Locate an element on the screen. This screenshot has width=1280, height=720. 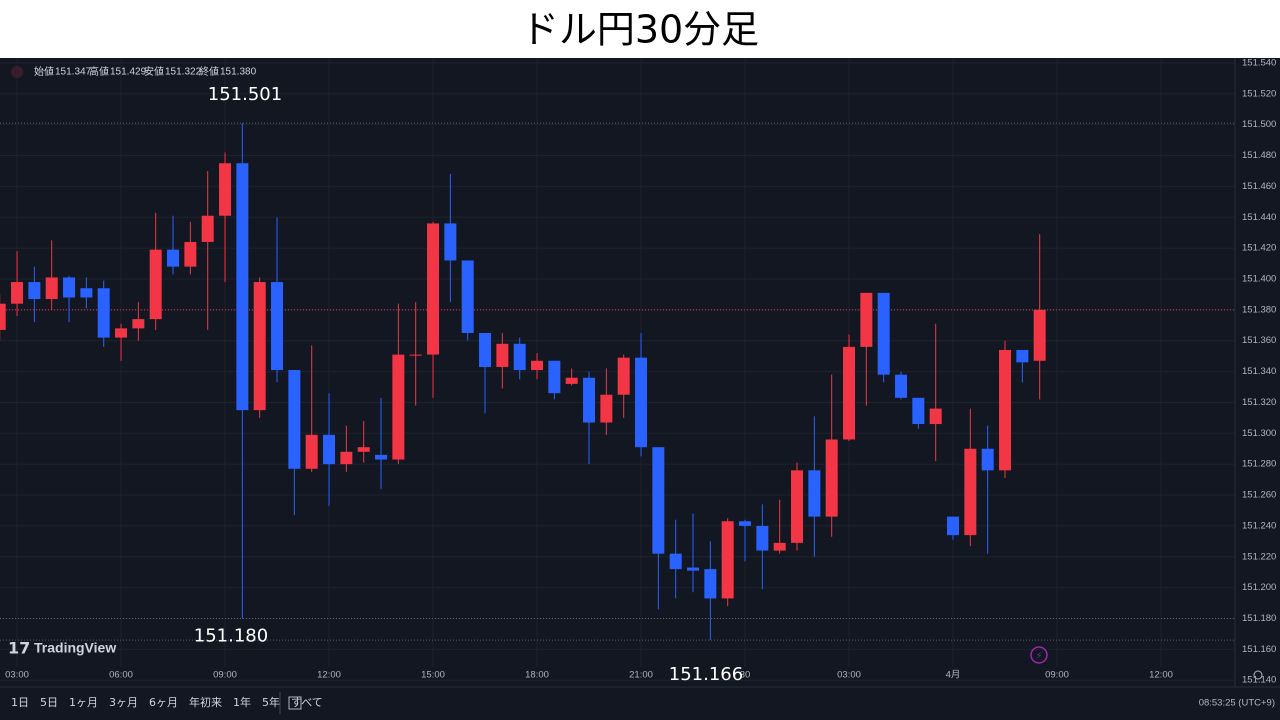
y-tick-label: 151.420 is located at coordinates (1259, 248).